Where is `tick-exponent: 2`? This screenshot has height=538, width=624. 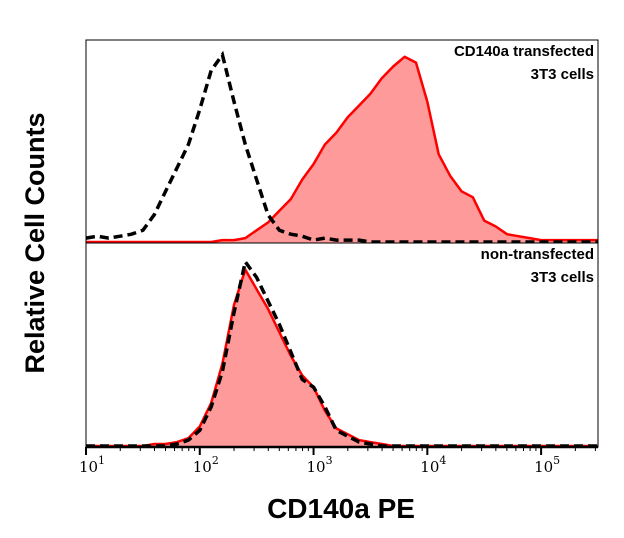 tick-exponent: 2 is located at coordinates (215, 460).